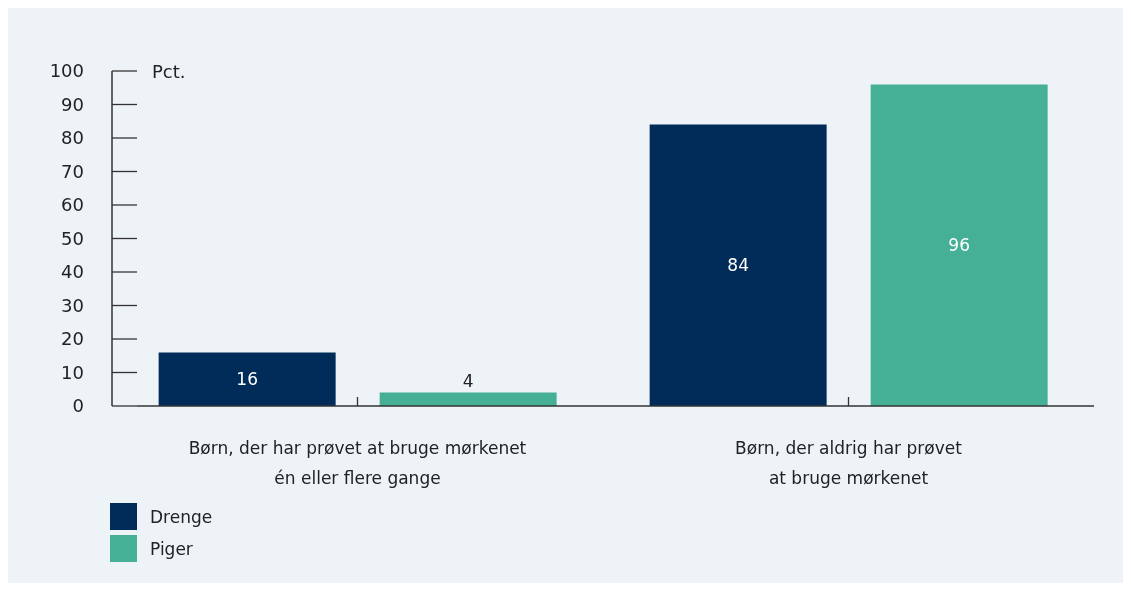  What do you see at coordinates (72, 238) in the screenshot?
I see `y-tick-label: 50` at bounding box center [72, 238].